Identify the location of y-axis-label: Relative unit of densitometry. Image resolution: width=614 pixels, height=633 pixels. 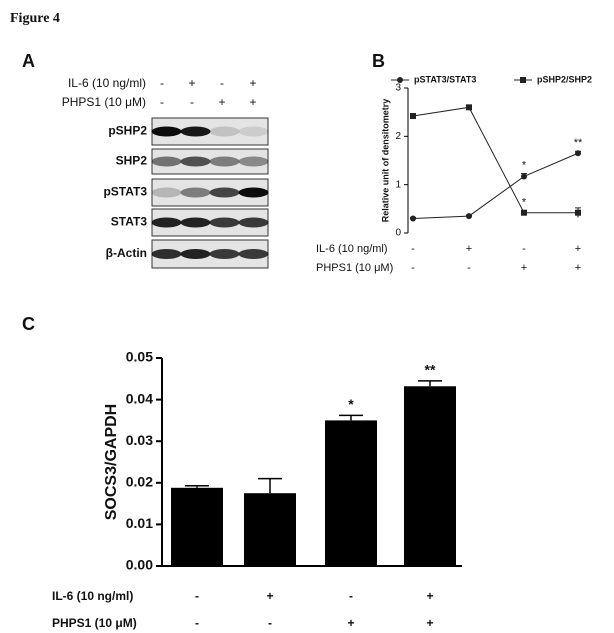
(385, 161).